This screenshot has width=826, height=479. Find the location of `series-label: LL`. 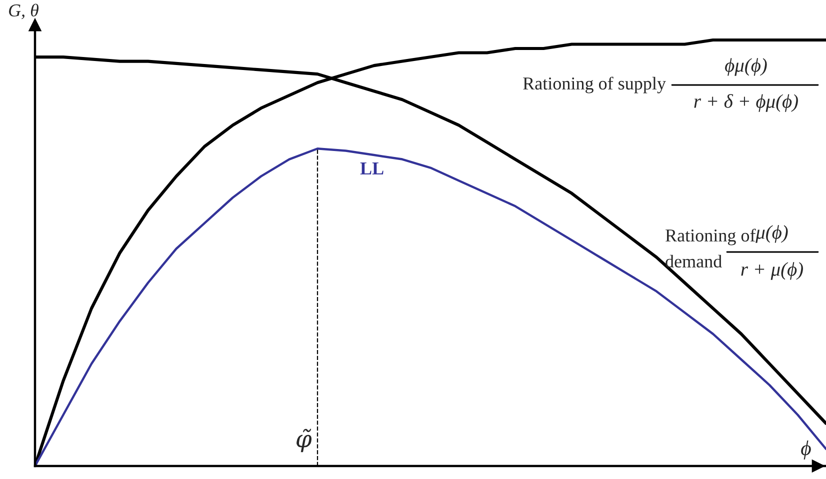

series-label: LL is located at coordinates (372, 168).